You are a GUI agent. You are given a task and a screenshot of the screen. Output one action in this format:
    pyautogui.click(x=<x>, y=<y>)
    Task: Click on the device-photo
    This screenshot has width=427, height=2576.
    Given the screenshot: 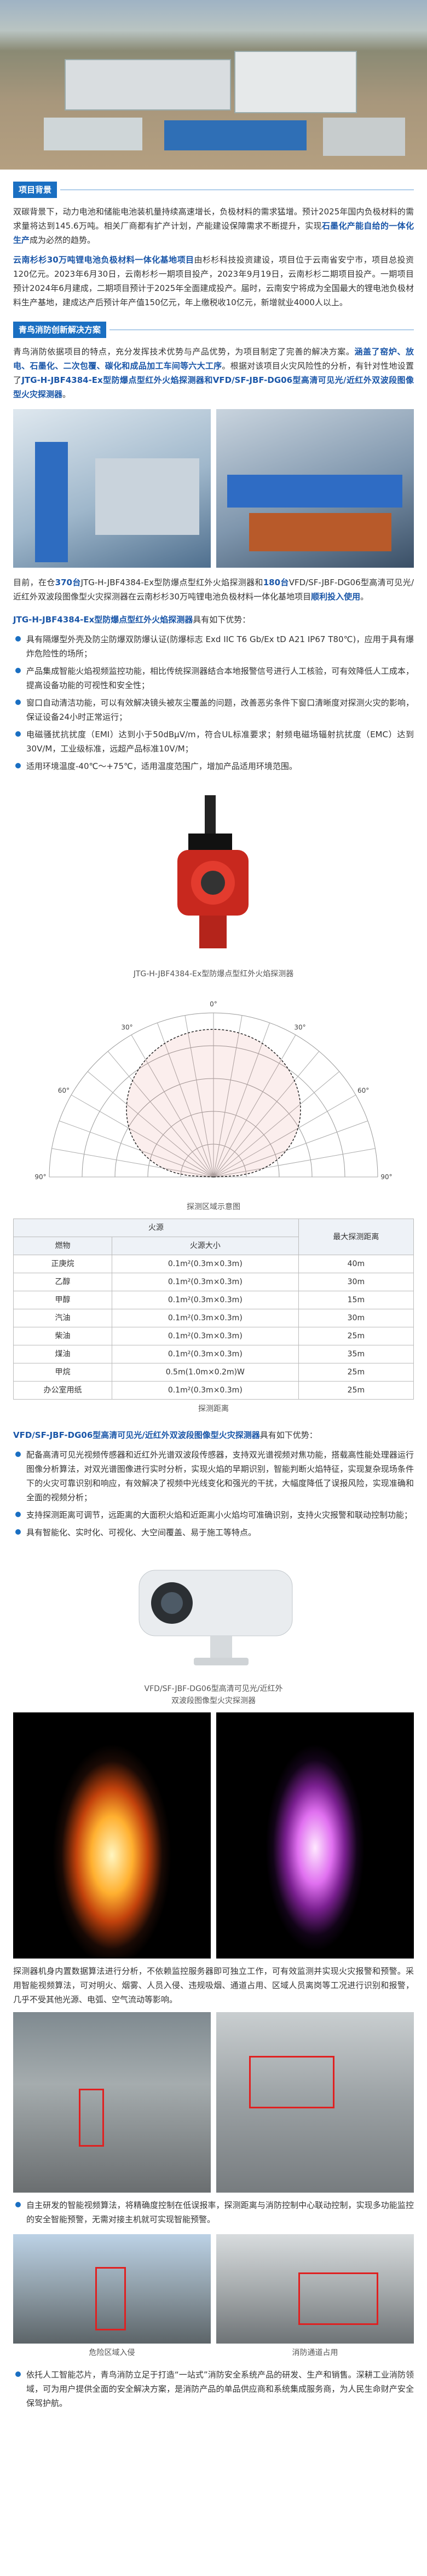 What is the action you would take?
    pyautogui.click(x=214, y=875)
    